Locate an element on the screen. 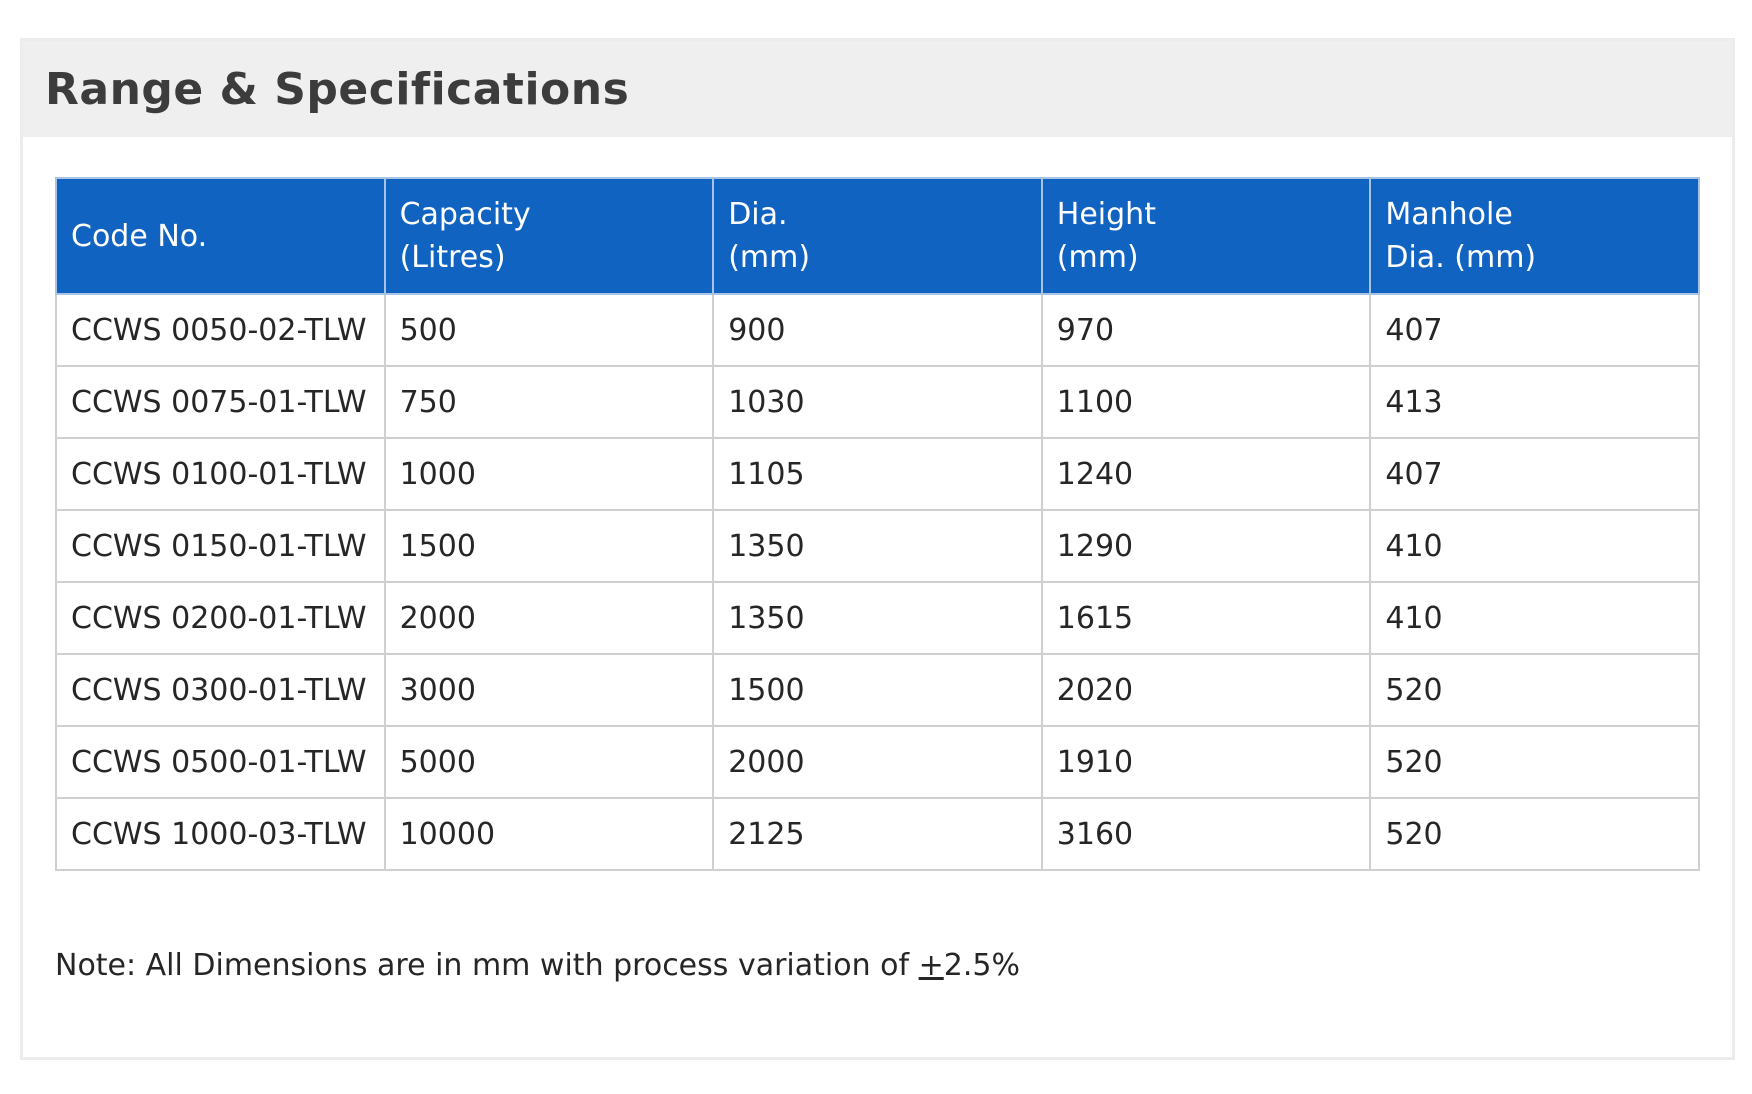  table-row: CCWS 0075-01-TLW 750 1030 1100 413 is located at coordinates (877, 402).